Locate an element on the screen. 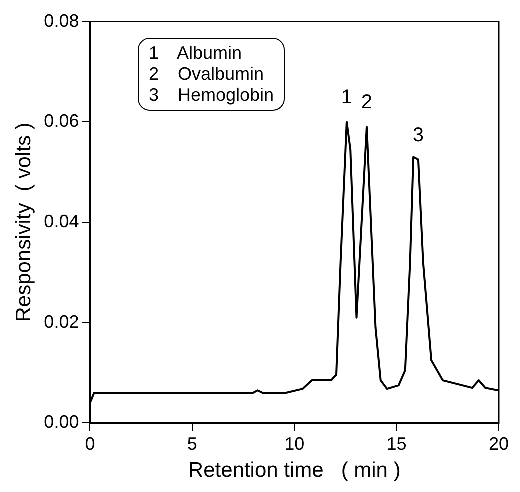 The width and height of the screenshot is (520, 492). x-tick-label: 10 is located at coordinates (294, 444).